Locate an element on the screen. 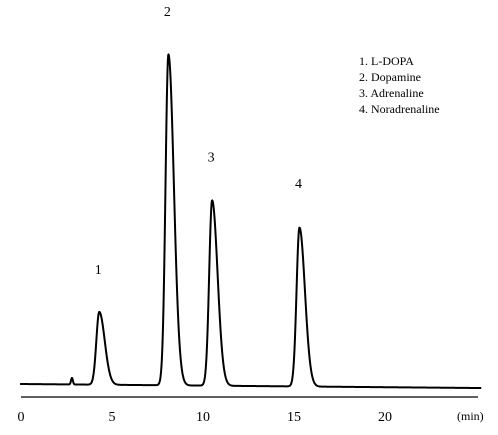 This screenshot has height=435, width=498. legend-entry: 4. Noradrenaline is located at coordinates (399, 109).